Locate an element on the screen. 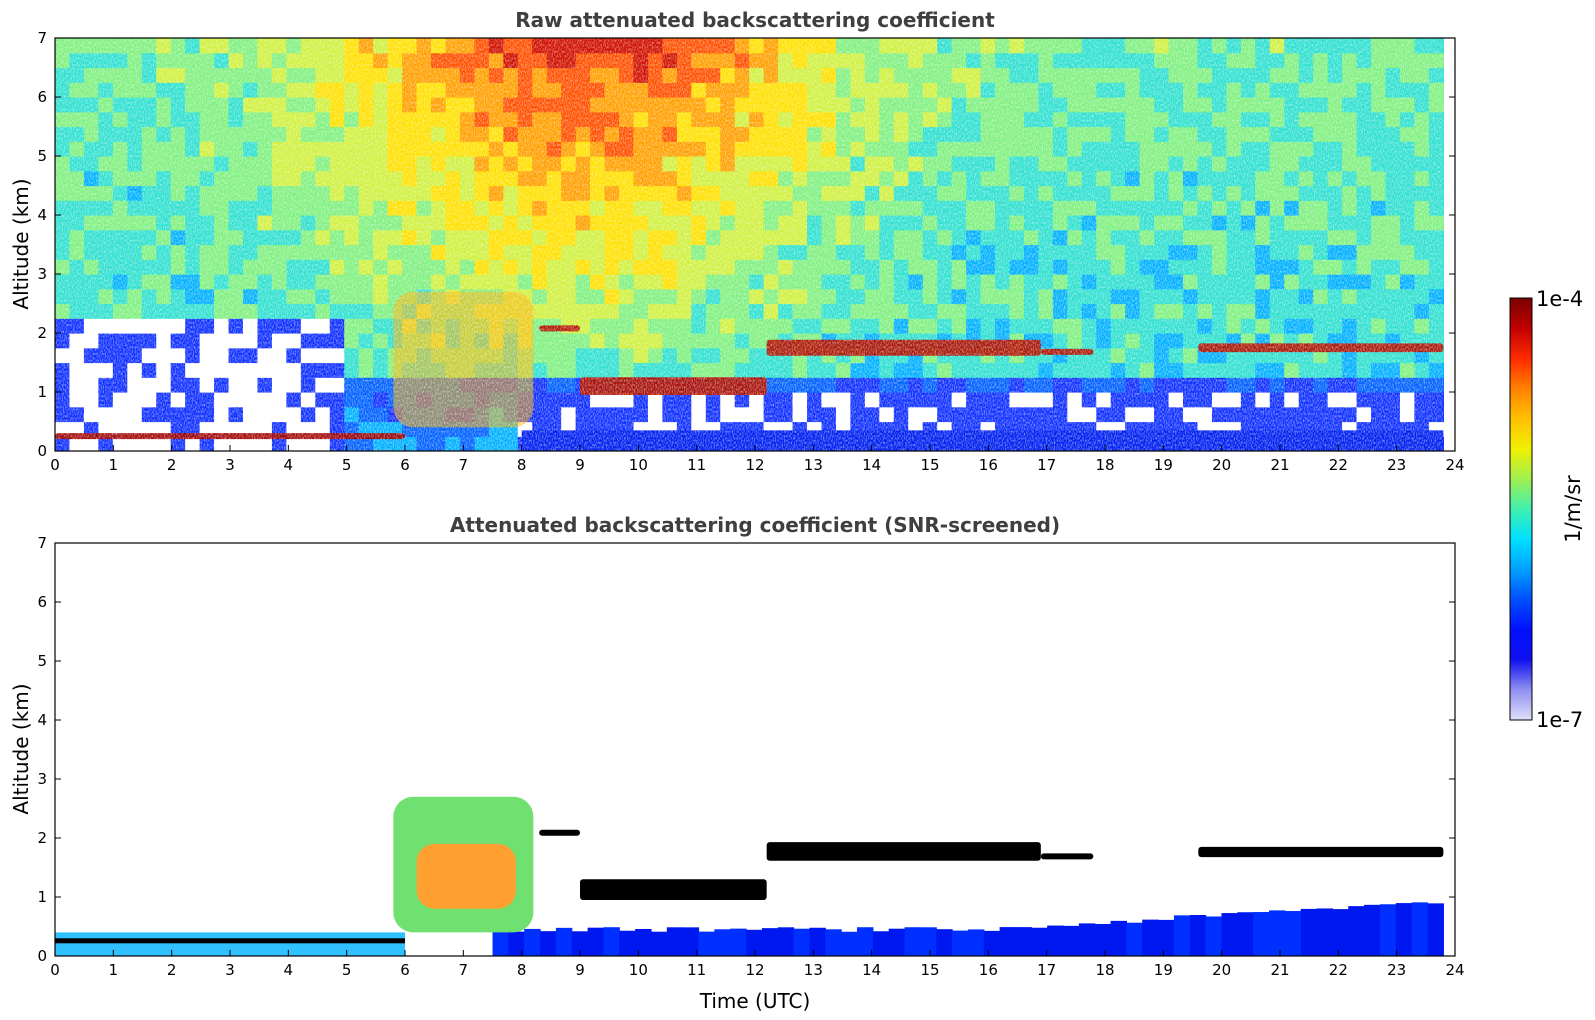 This screenshot has height=1020, width=1595. y-tick-label: 6 is located at coordinates (42, 602).